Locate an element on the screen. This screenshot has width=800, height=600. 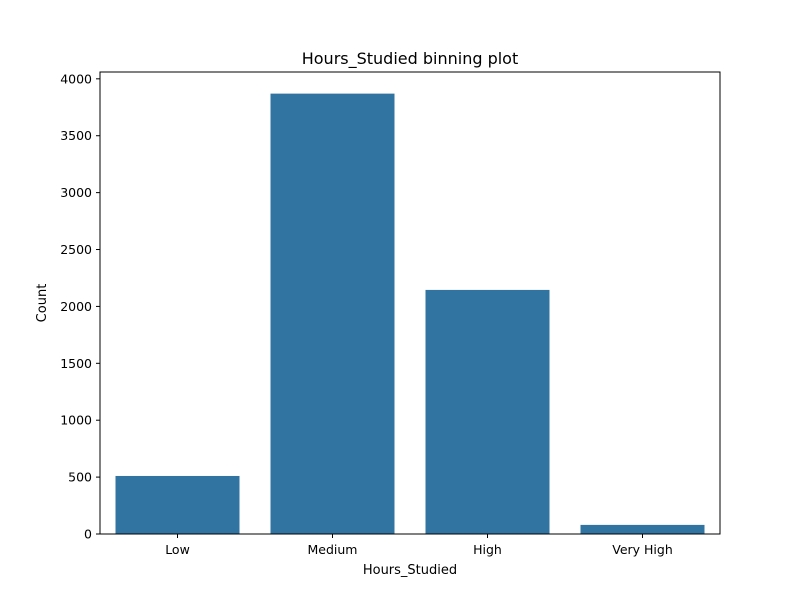
y-tick-label: 4000 is located at coordinates (76, 78).